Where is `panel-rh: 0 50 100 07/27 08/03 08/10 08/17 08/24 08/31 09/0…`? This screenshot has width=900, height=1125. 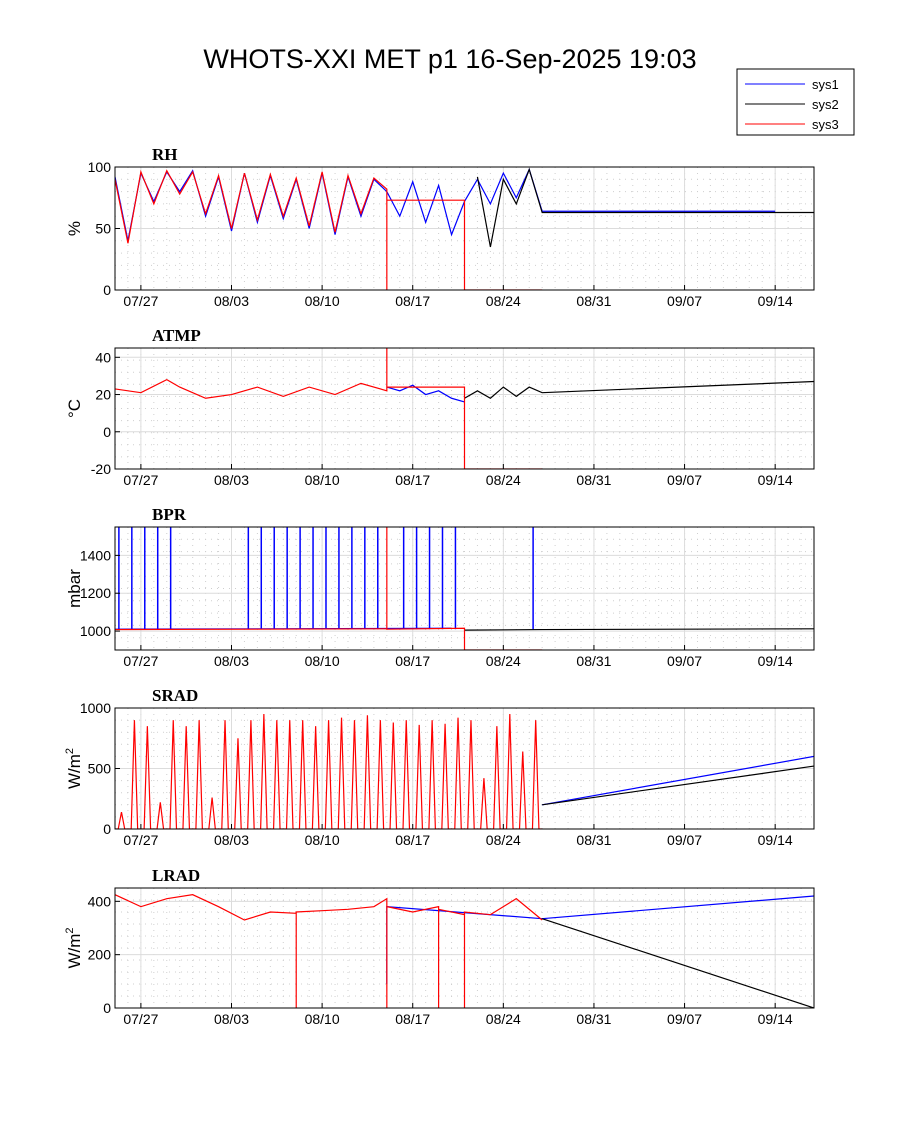
panel-rh: 0 50 100 07/27 08/03 08/10 08/17 08/24 08/31 09/0… is located at coordinates (440, 227).